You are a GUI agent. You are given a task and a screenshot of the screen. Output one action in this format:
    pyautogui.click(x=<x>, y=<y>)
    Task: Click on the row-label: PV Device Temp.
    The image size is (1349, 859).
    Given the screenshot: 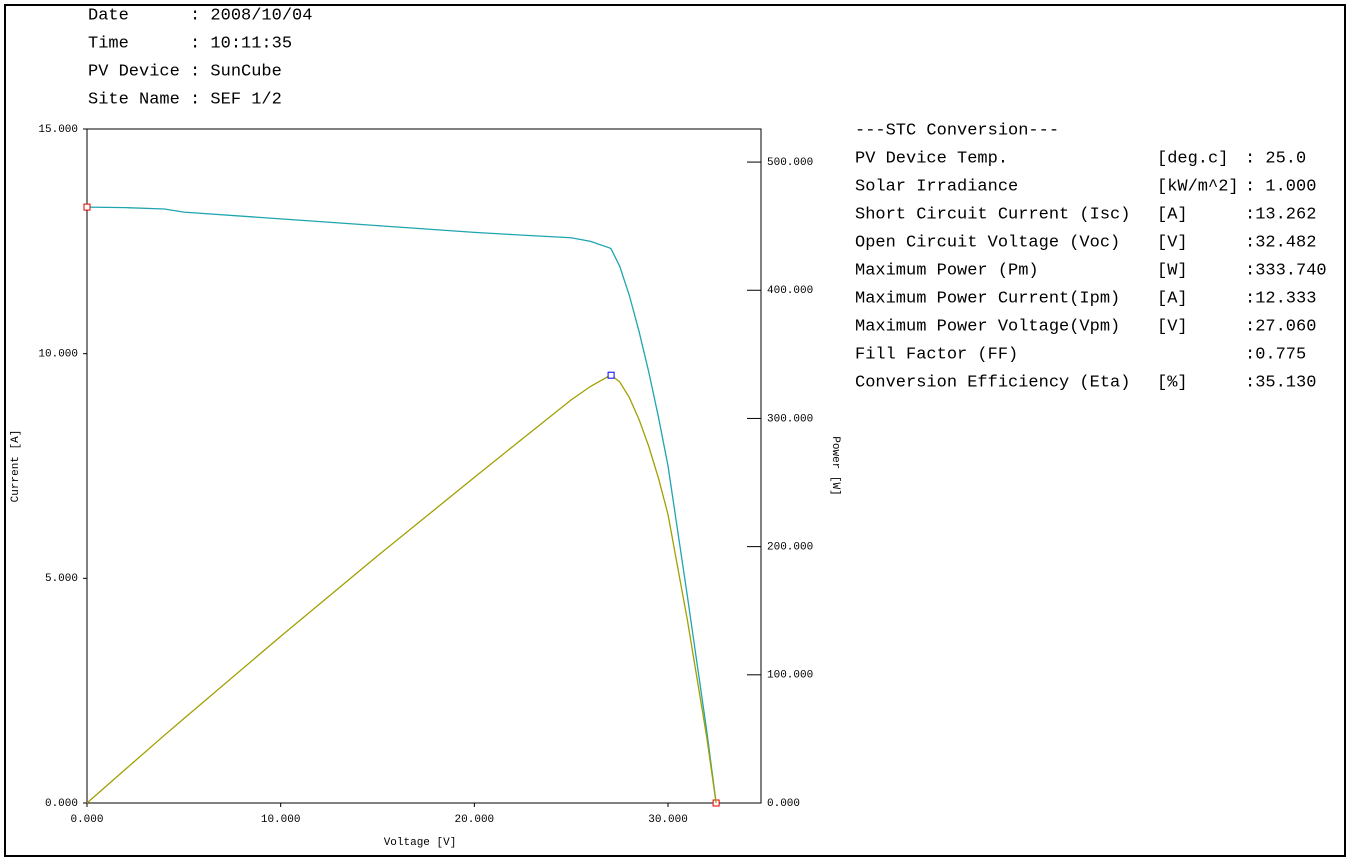 What is the action you would take?
    pyautogui.click(x=931, y=158)
    